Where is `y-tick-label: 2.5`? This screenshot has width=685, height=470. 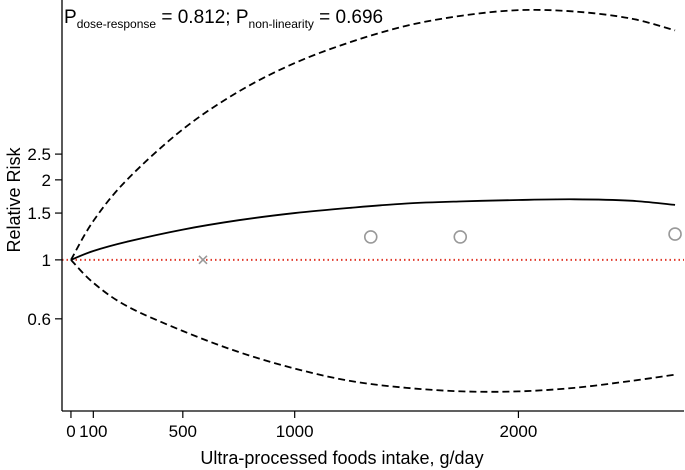 y-tick-label: 2.5 is located at coordinates (39, 154).